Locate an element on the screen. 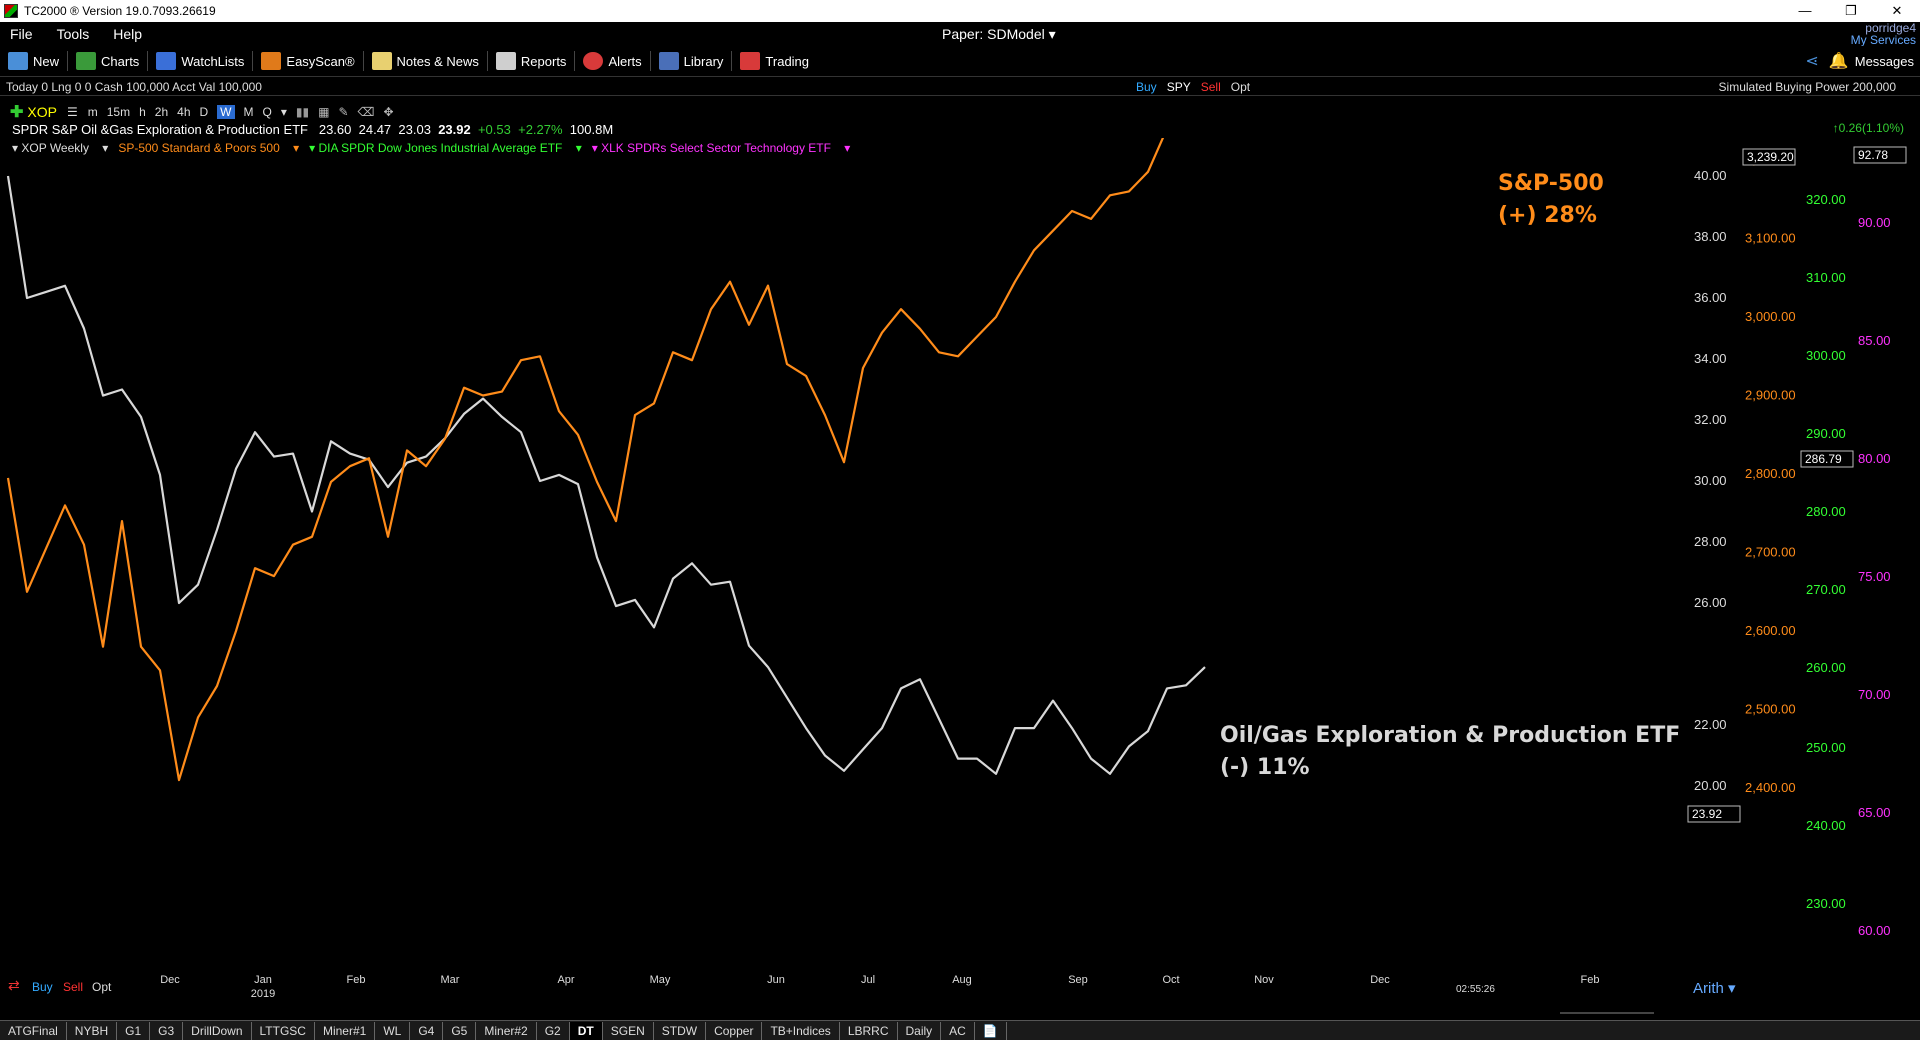  grid-icon: ▦ is located at coordinates (324, 112).